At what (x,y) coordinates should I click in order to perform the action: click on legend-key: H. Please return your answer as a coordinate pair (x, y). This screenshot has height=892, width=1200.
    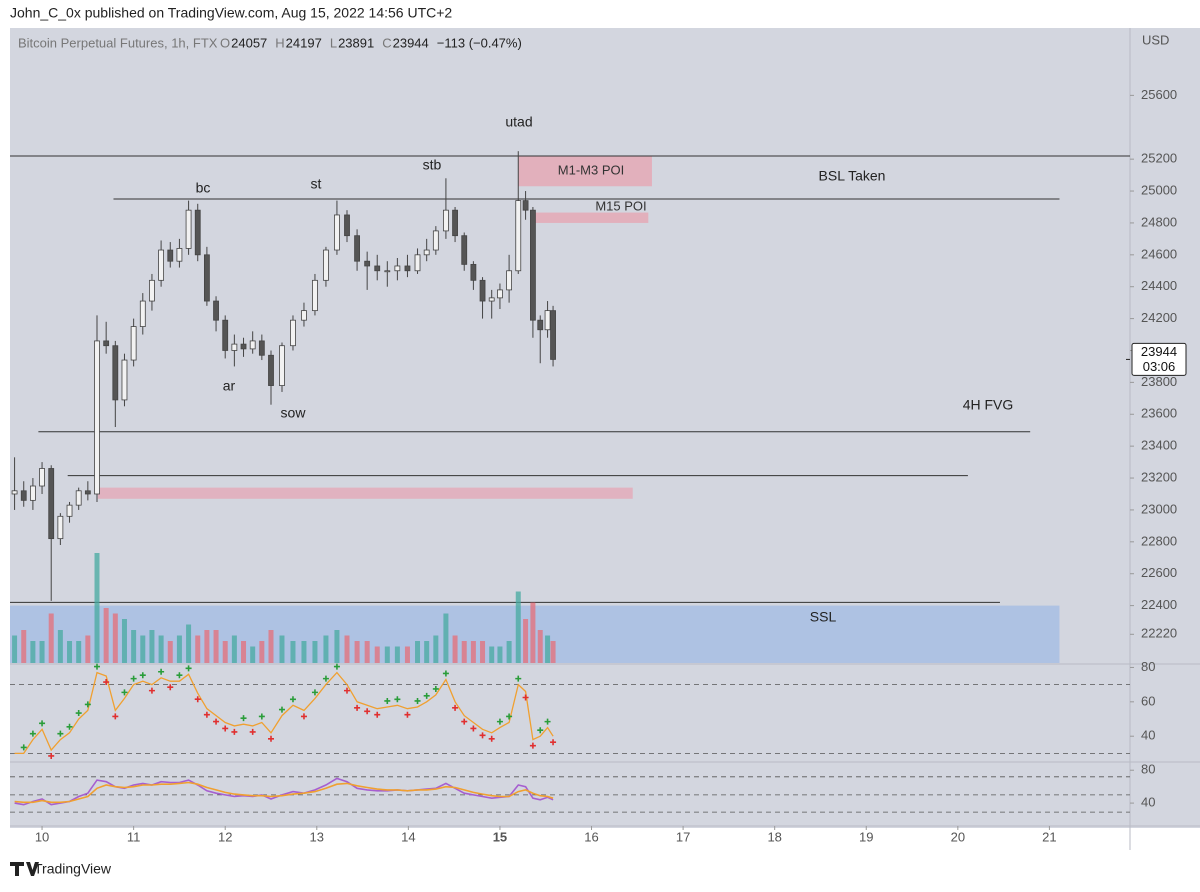
    Looking at the image, I should click on (279, 42).